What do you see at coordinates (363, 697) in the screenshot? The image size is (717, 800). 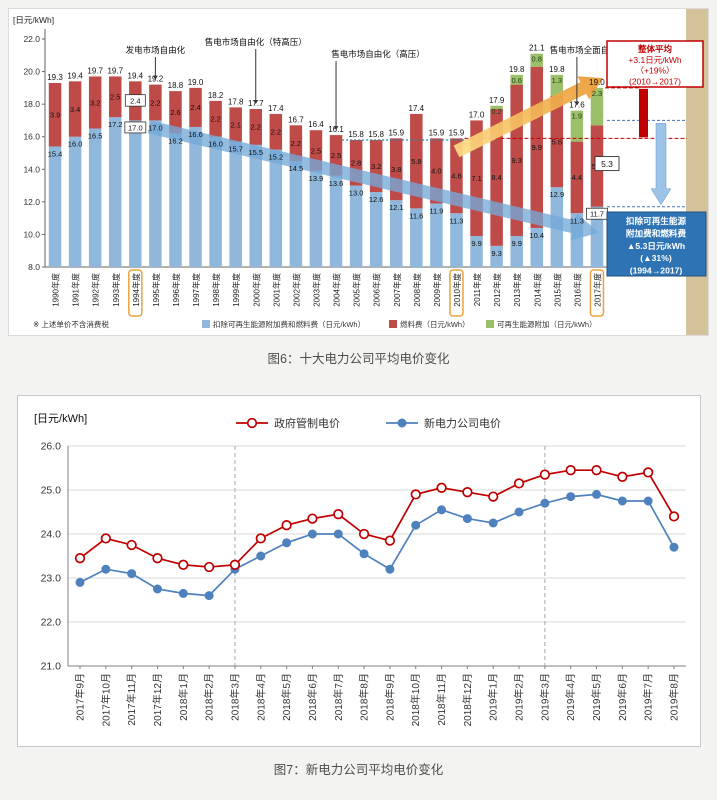 I see `x-tick-label: 2018年8月` at bounding box center [363, 697].